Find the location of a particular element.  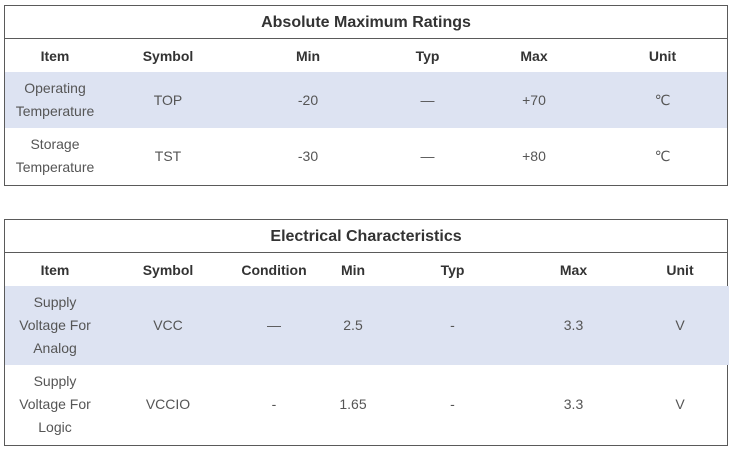

cell-item: Supply Voltage For Analog is located at coordinates (55, 325).